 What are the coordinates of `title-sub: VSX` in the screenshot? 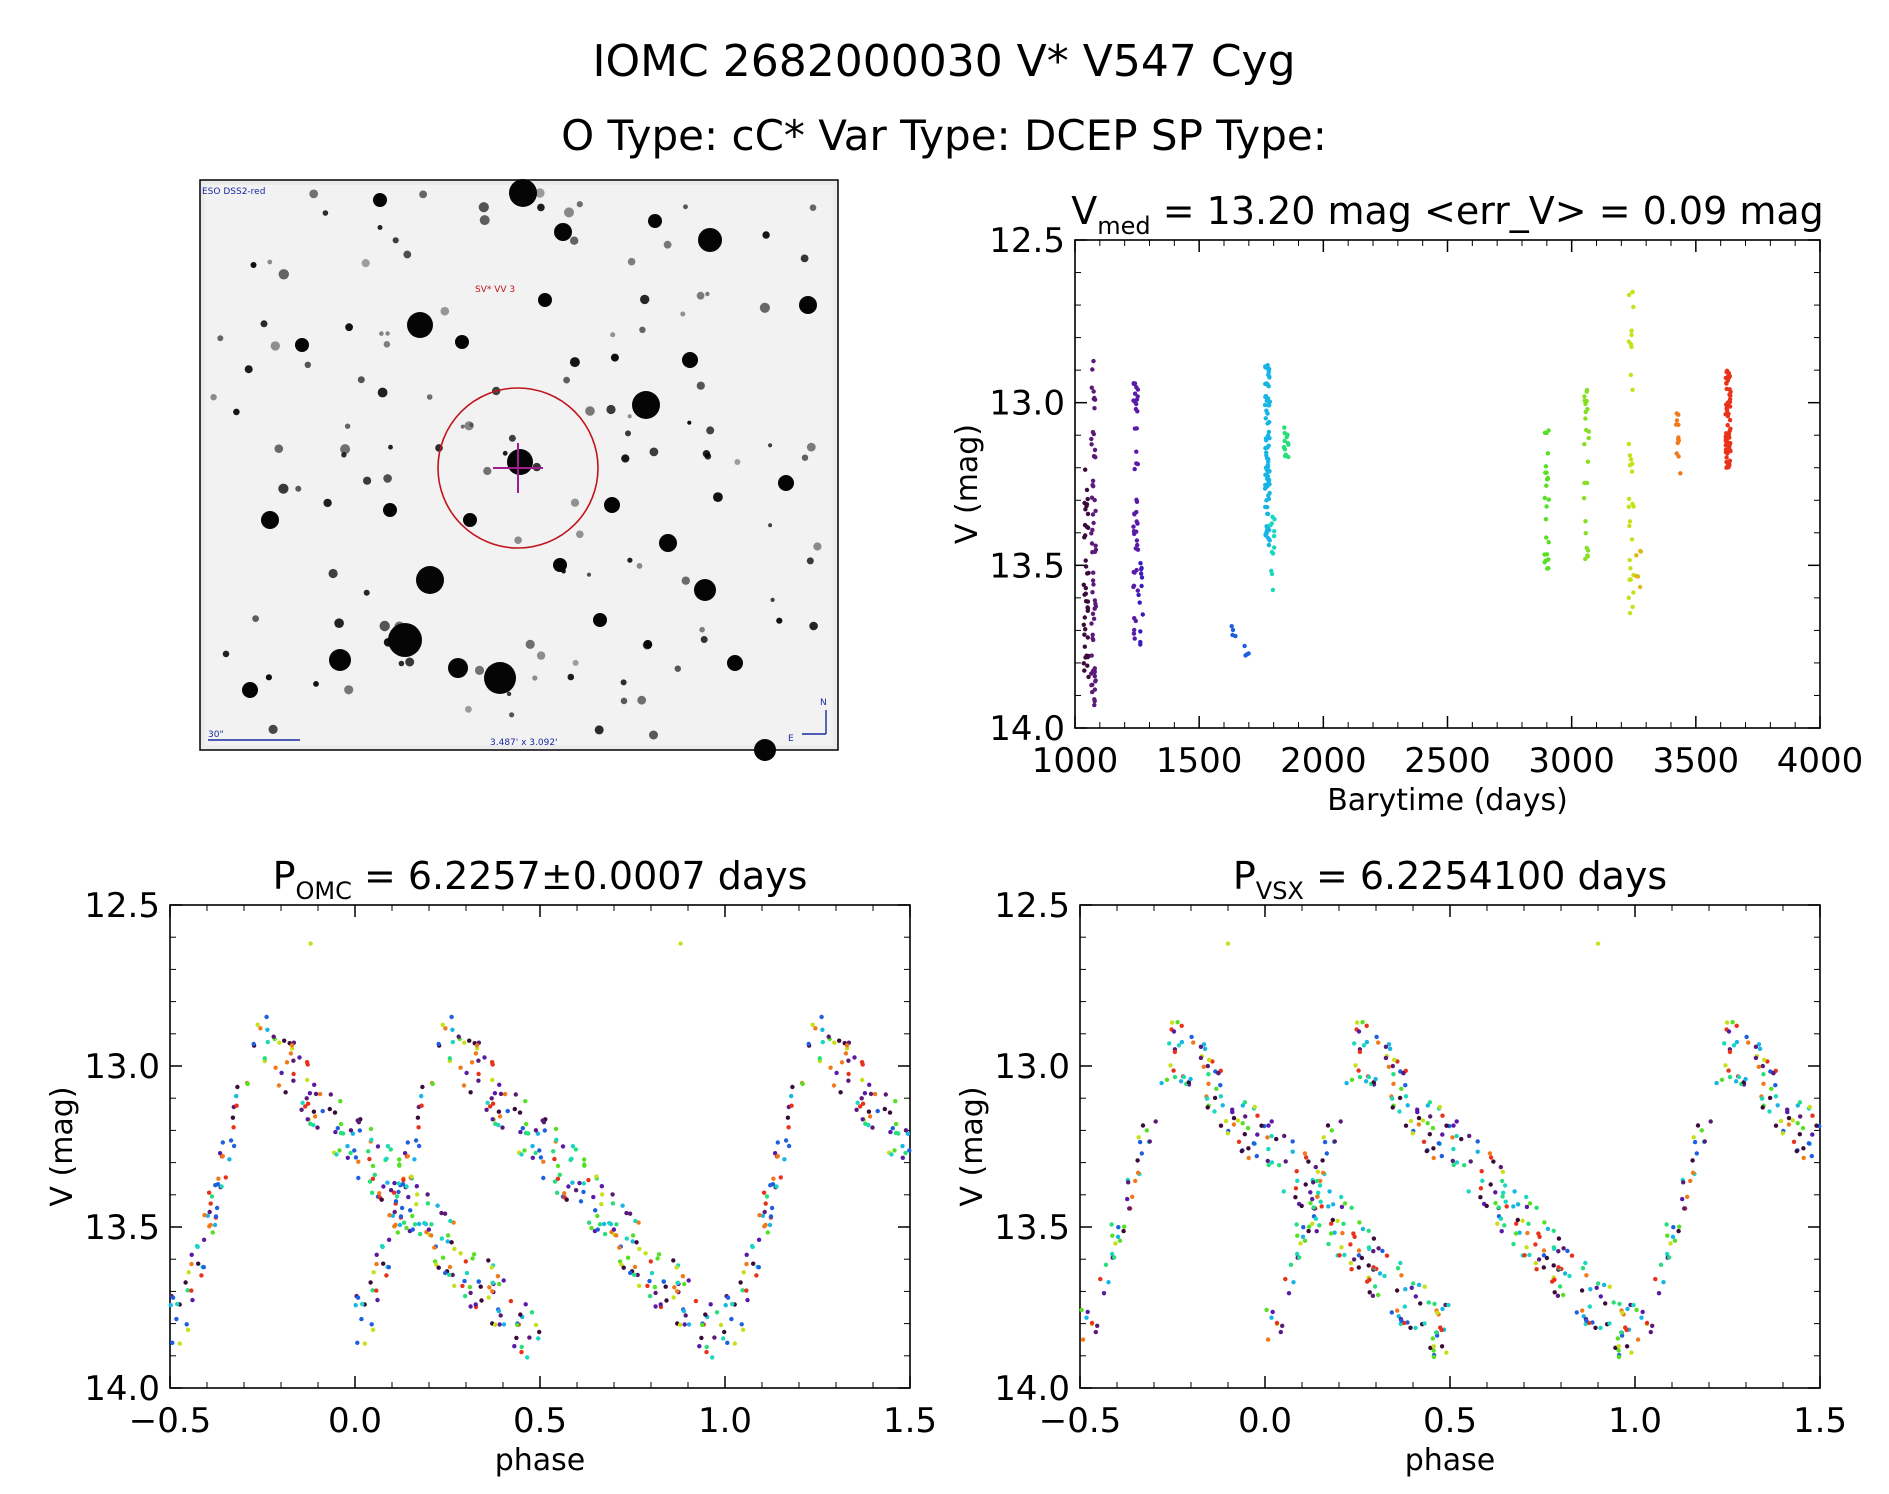 It's located at (1280, 891).